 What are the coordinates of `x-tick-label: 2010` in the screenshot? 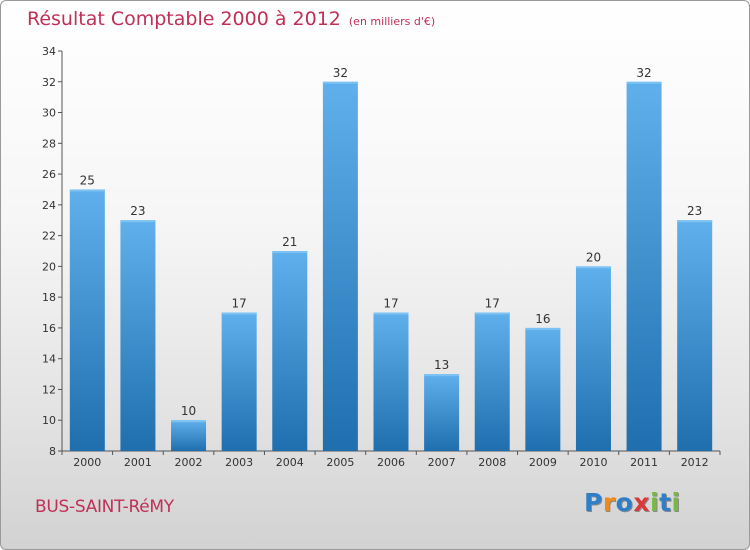 It's located at (593, 462).